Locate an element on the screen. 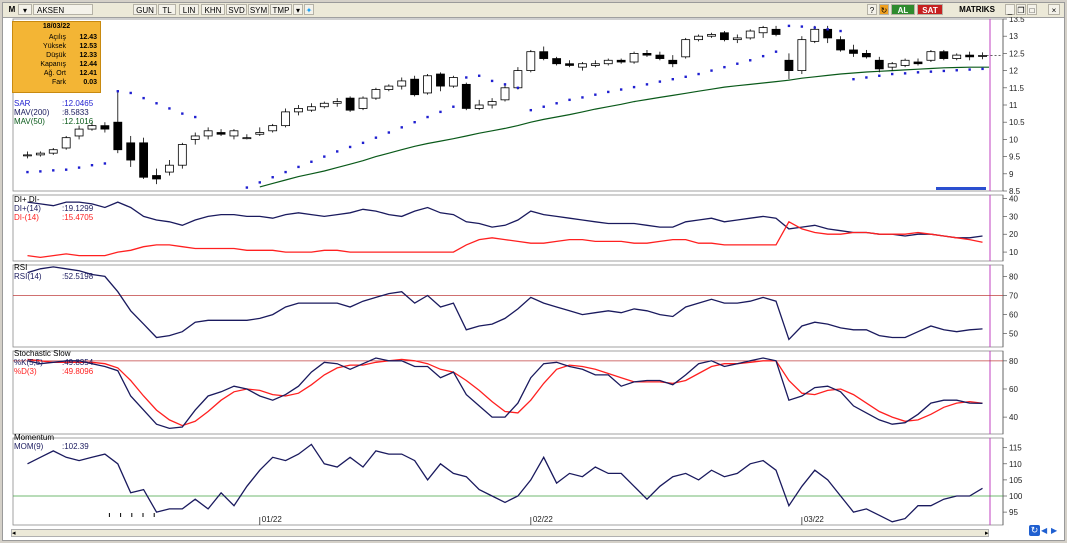 The image size is (1067, 543). volume-button: SVD is located at coordinates (236, 9).